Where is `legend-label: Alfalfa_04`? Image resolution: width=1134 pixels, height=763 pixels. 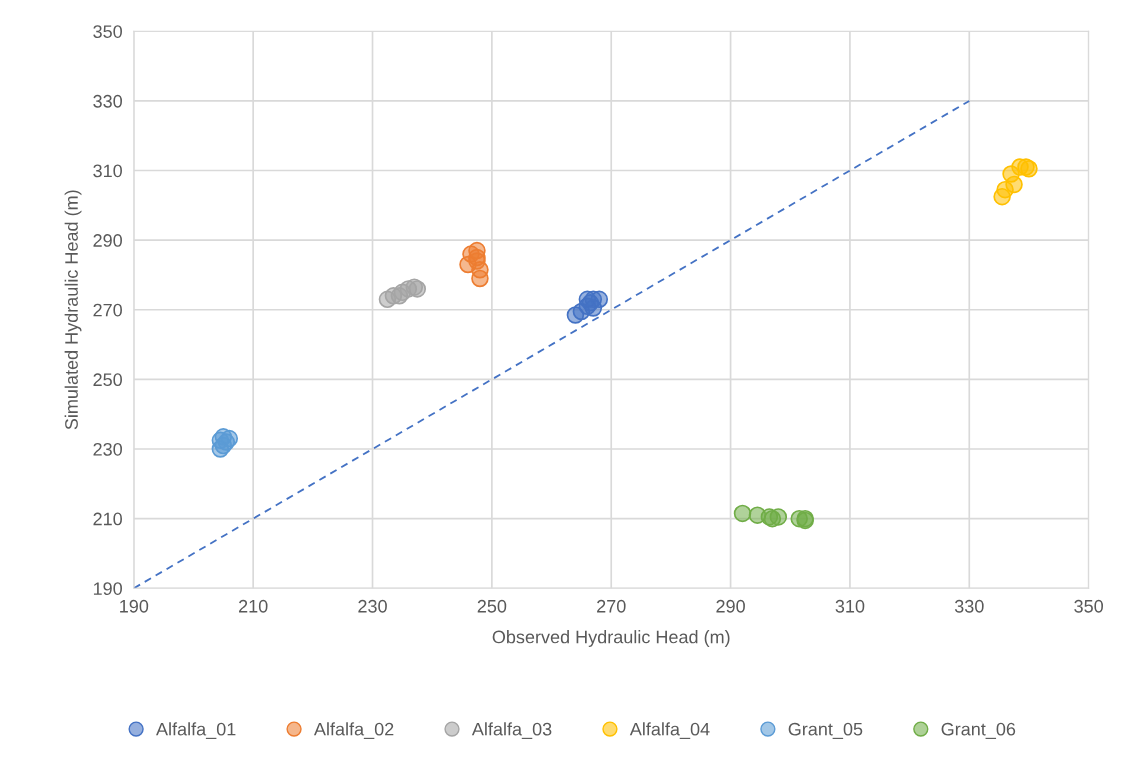
legend-label: Alfalfa_04 is located at coordinates (669, 730).